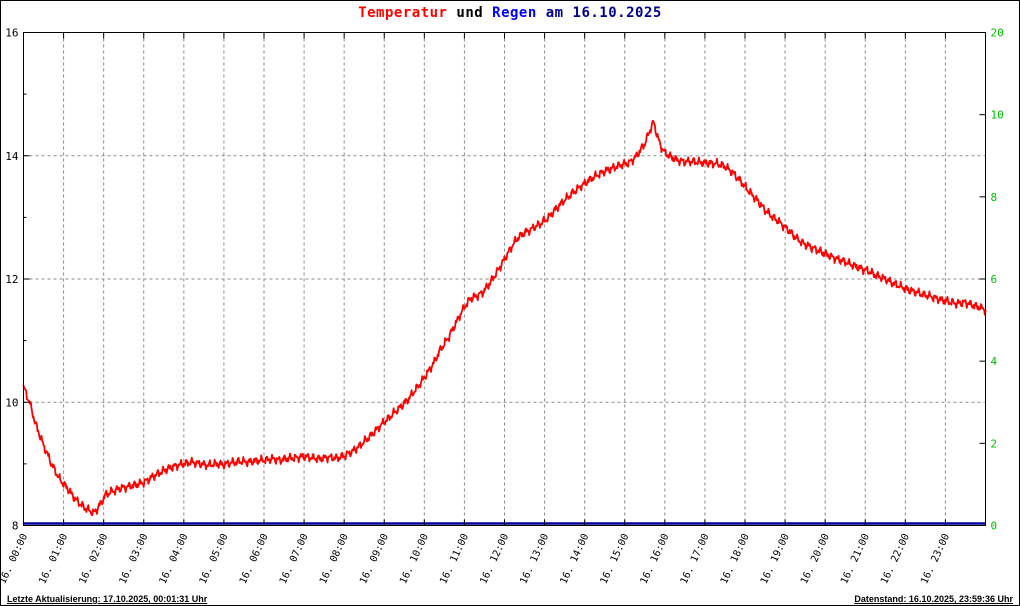  I want to click on x-tick-label: 16. 11:00, so click(454, 559).